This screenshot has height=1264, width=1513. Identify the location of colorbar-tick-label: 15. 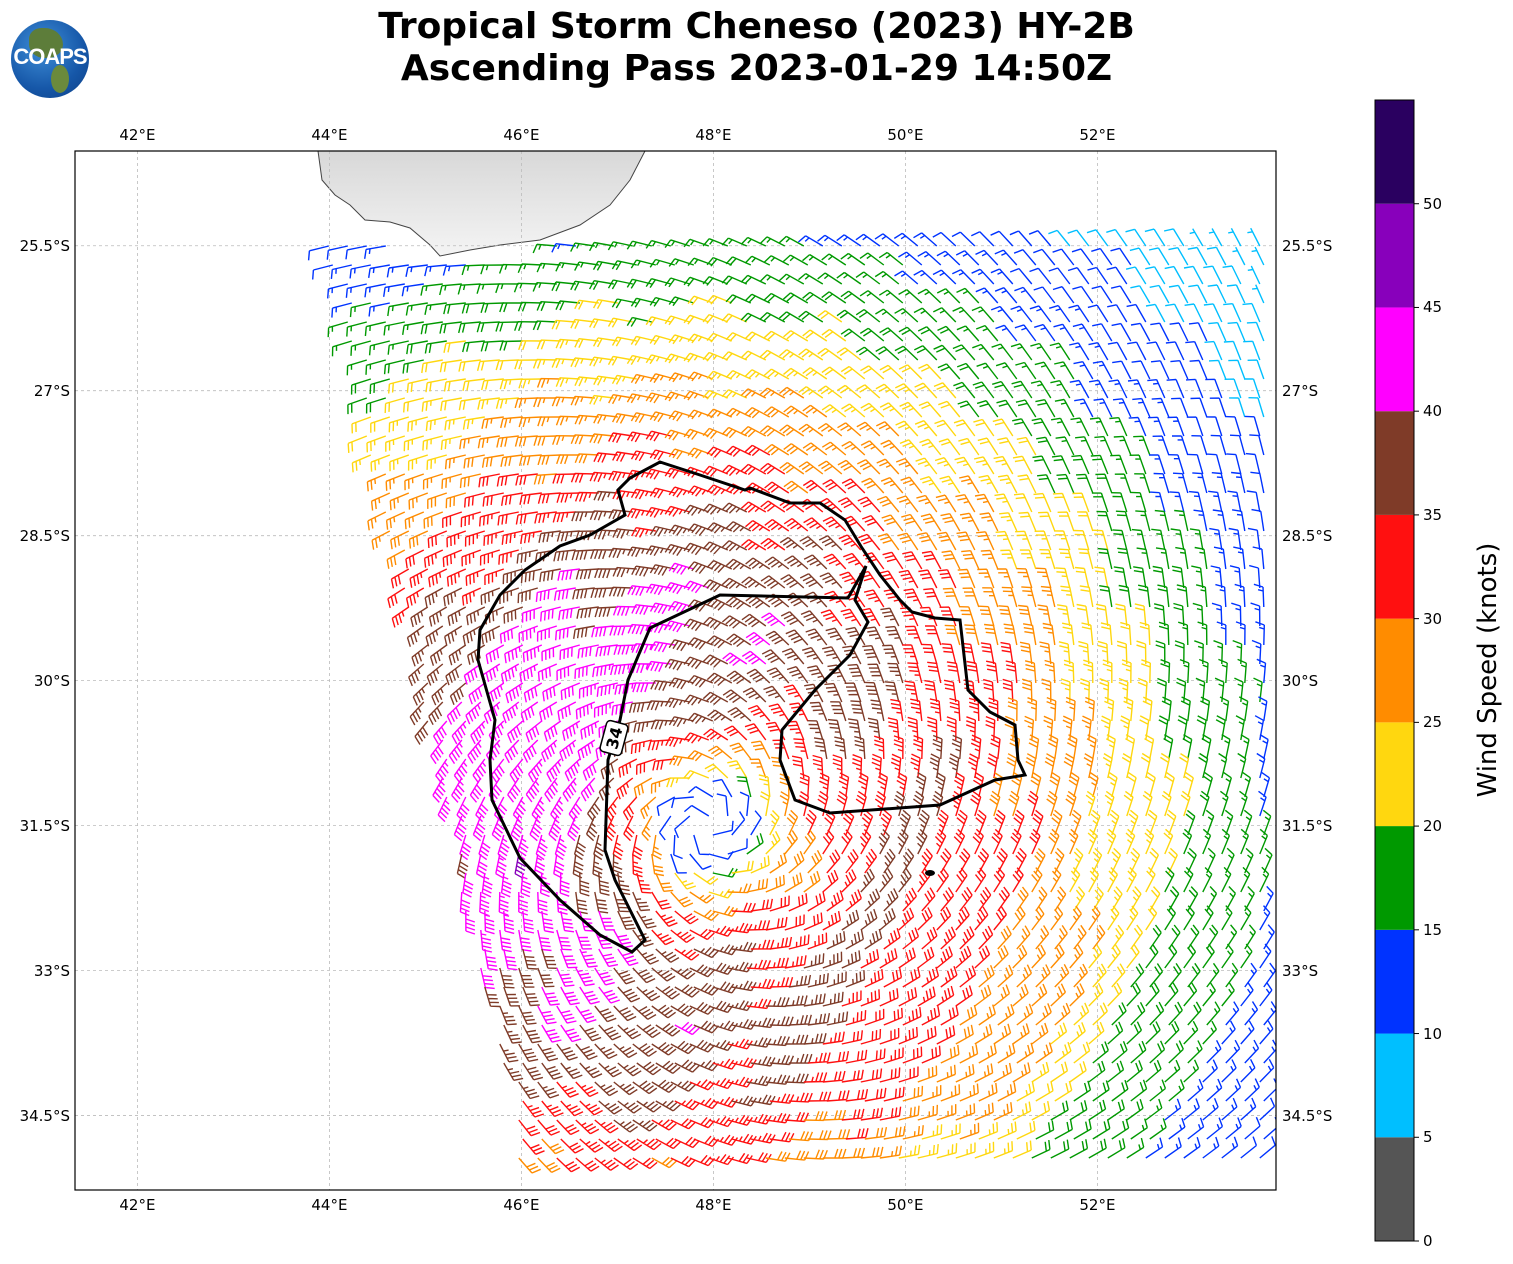
(1433, 929).